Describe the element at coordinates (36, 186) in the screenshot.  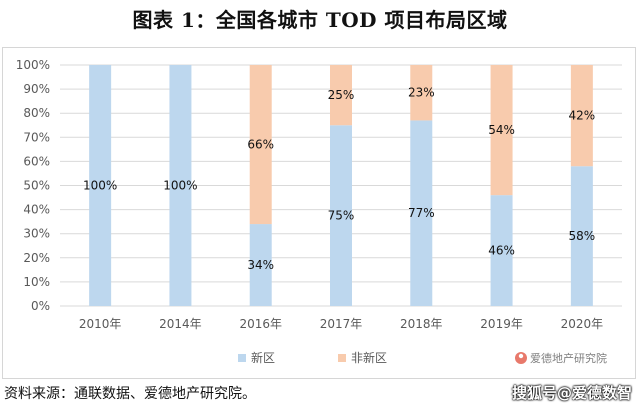
I see `y-tick-label: 50%` at that location.